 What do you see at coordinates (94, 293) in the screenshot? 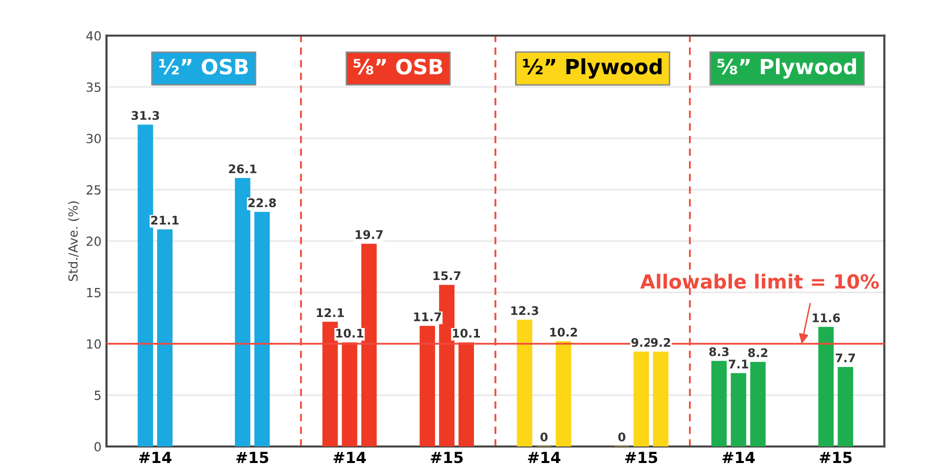
I see `y-tick-label: 15` at bounding box center [94, 293].